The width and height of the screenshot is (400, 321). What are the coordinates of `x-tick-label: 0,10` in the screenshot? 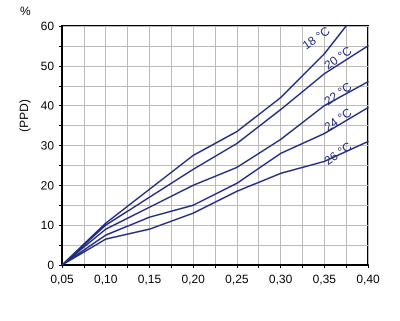 It's located at (106, 279).